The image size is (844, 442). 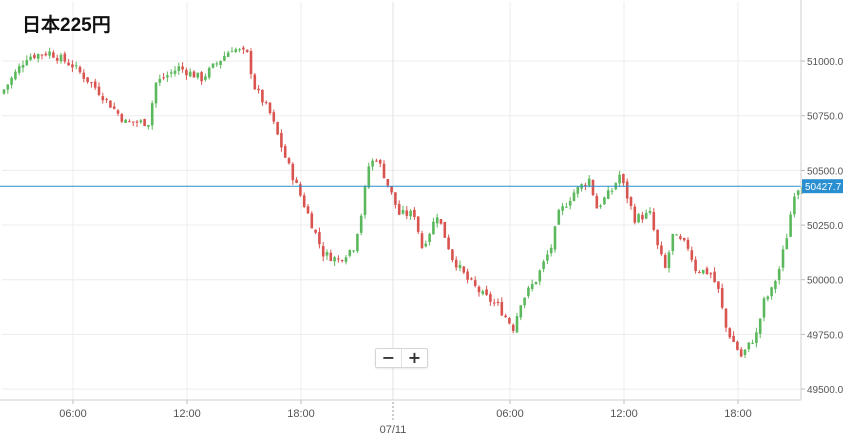 I want to click on current-price-label-bg, so click(x=822, y=186).